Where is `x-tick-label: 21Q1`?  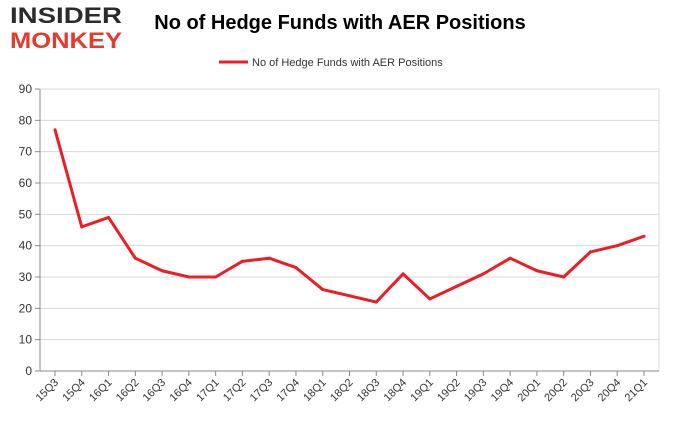
x-tick-label: 21Q1 is located at coordinates (637, 391).